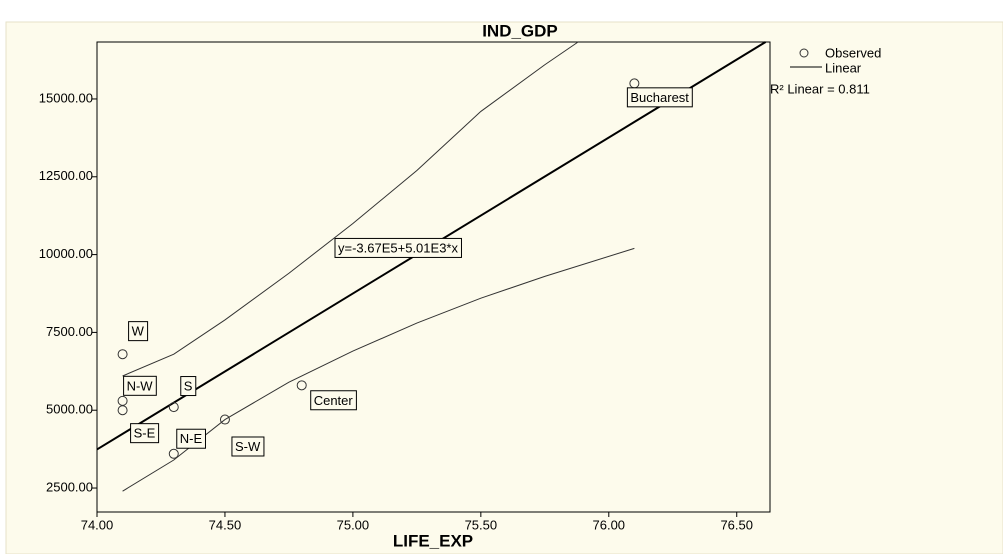  Describe the element at coordinates (66, 175) in the screenshot. I see `y-tick-label: 12500.00` at that location.